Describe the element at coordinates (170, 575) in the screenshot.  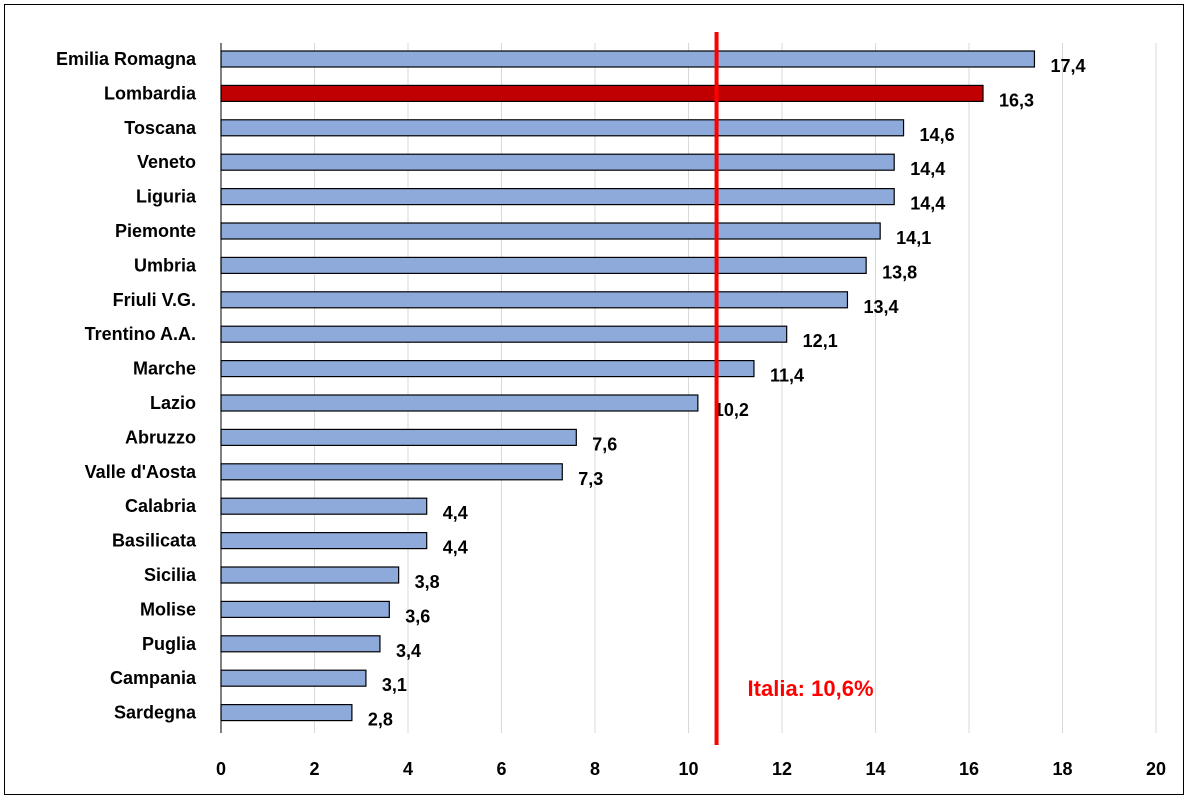
I see `category-label: Sicilia` at that location.